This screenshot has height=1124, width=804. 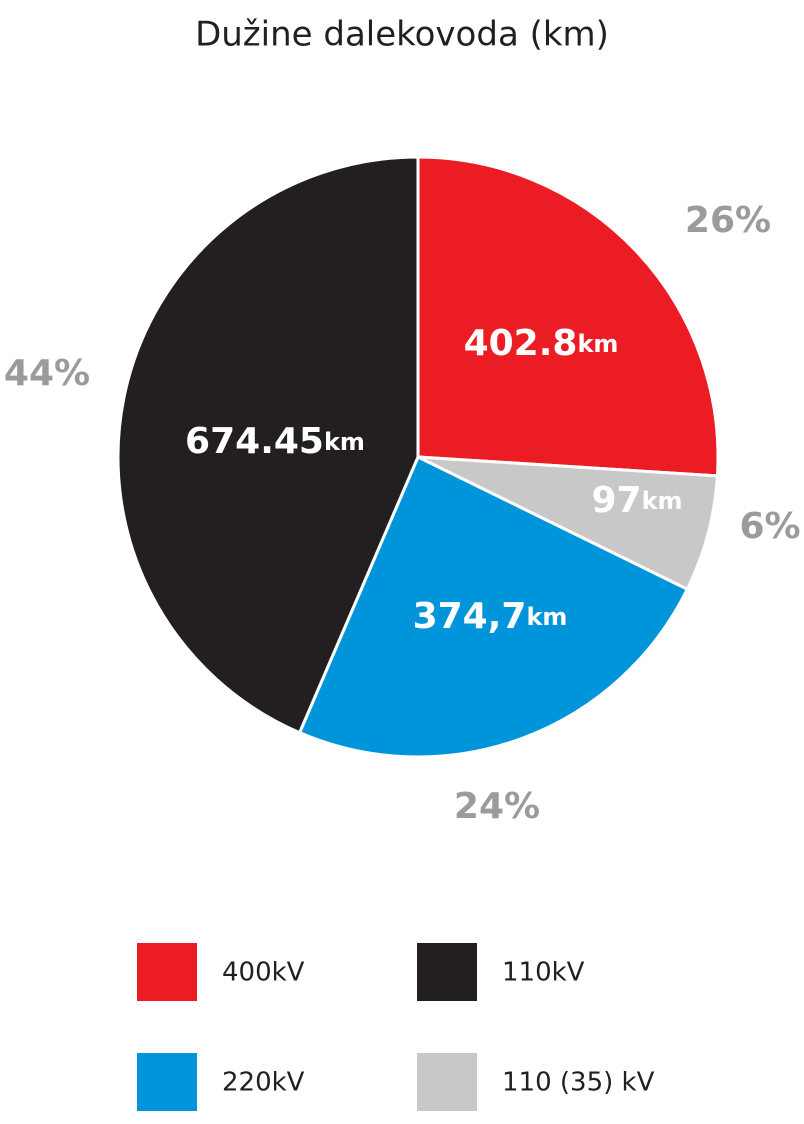 I want to click on legend-label: 220kV, so click(x=263, y=1083).